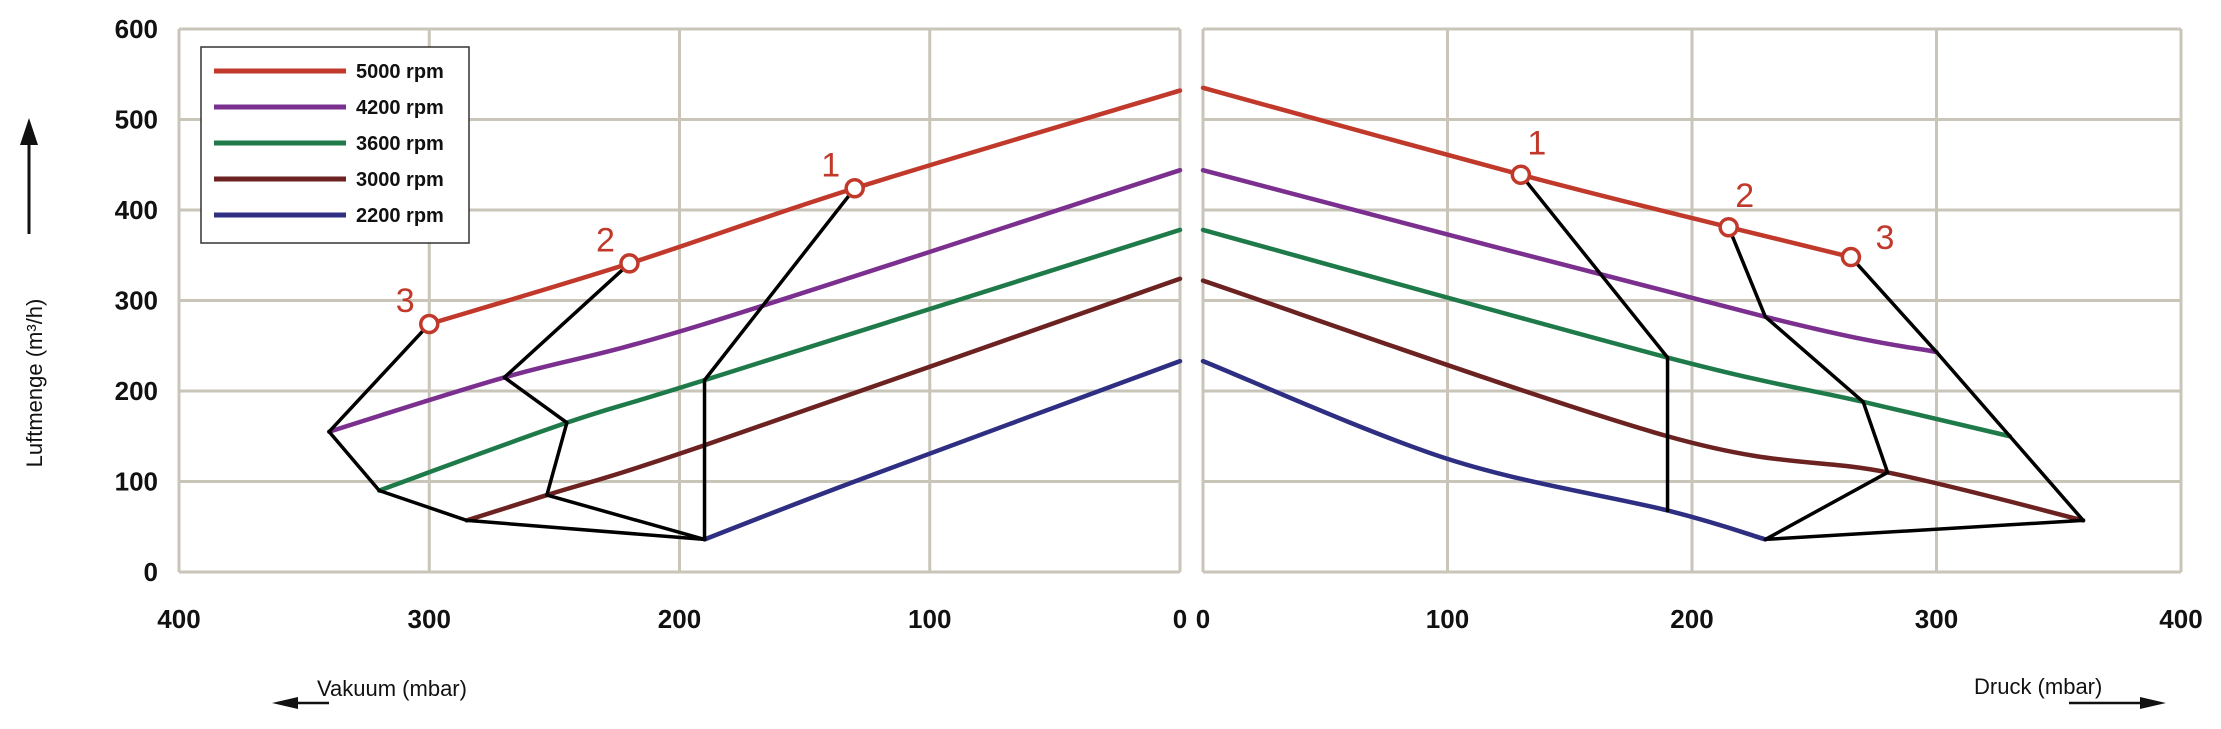 Image resolution: width=2221 pixels, height=729 pixels. What do you see at coordinates (29, 176) in the screenshot?
I see `y-axis-arrow` at bounding box center [29, 176].